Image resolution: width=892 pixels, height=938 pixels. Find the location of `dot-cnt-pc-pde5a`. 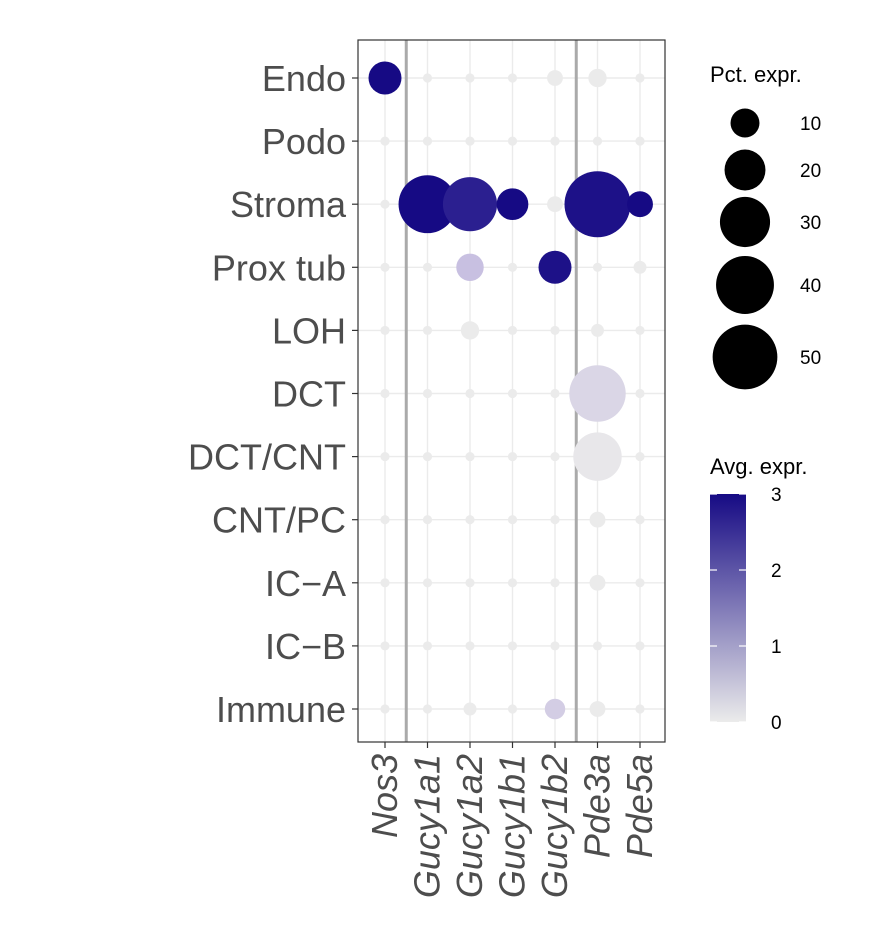

dot-cnt-pc-pde5a is located at coordinates (640, 520).